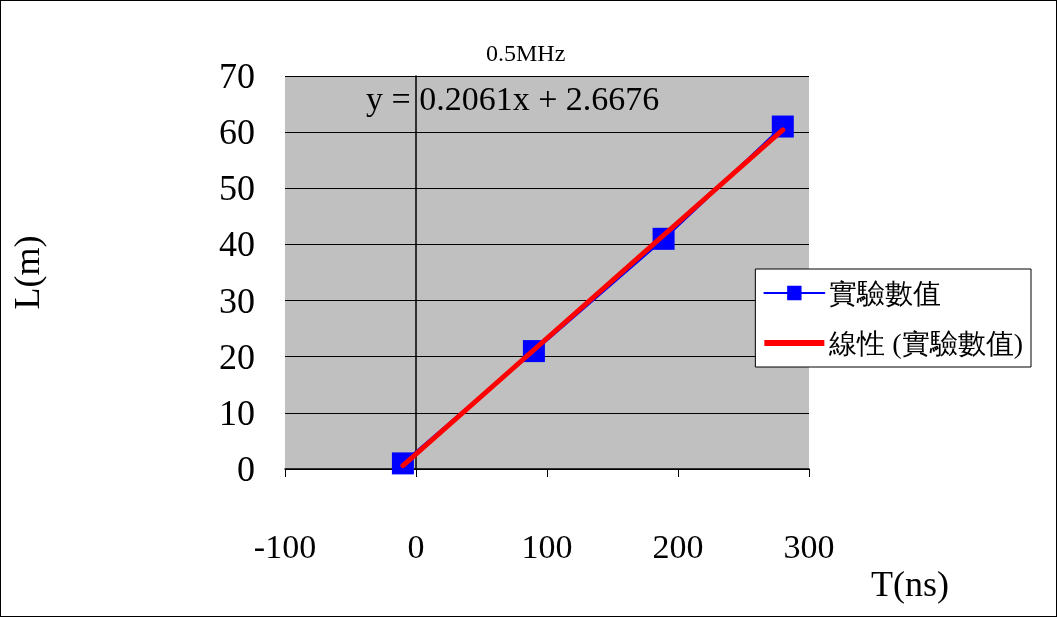 This screenshot has height=617, width=1057. What do you see at coordinates (678, 546) in the screenshot?
I see `x-tick-label: 200` at bounding box center [678, 546].